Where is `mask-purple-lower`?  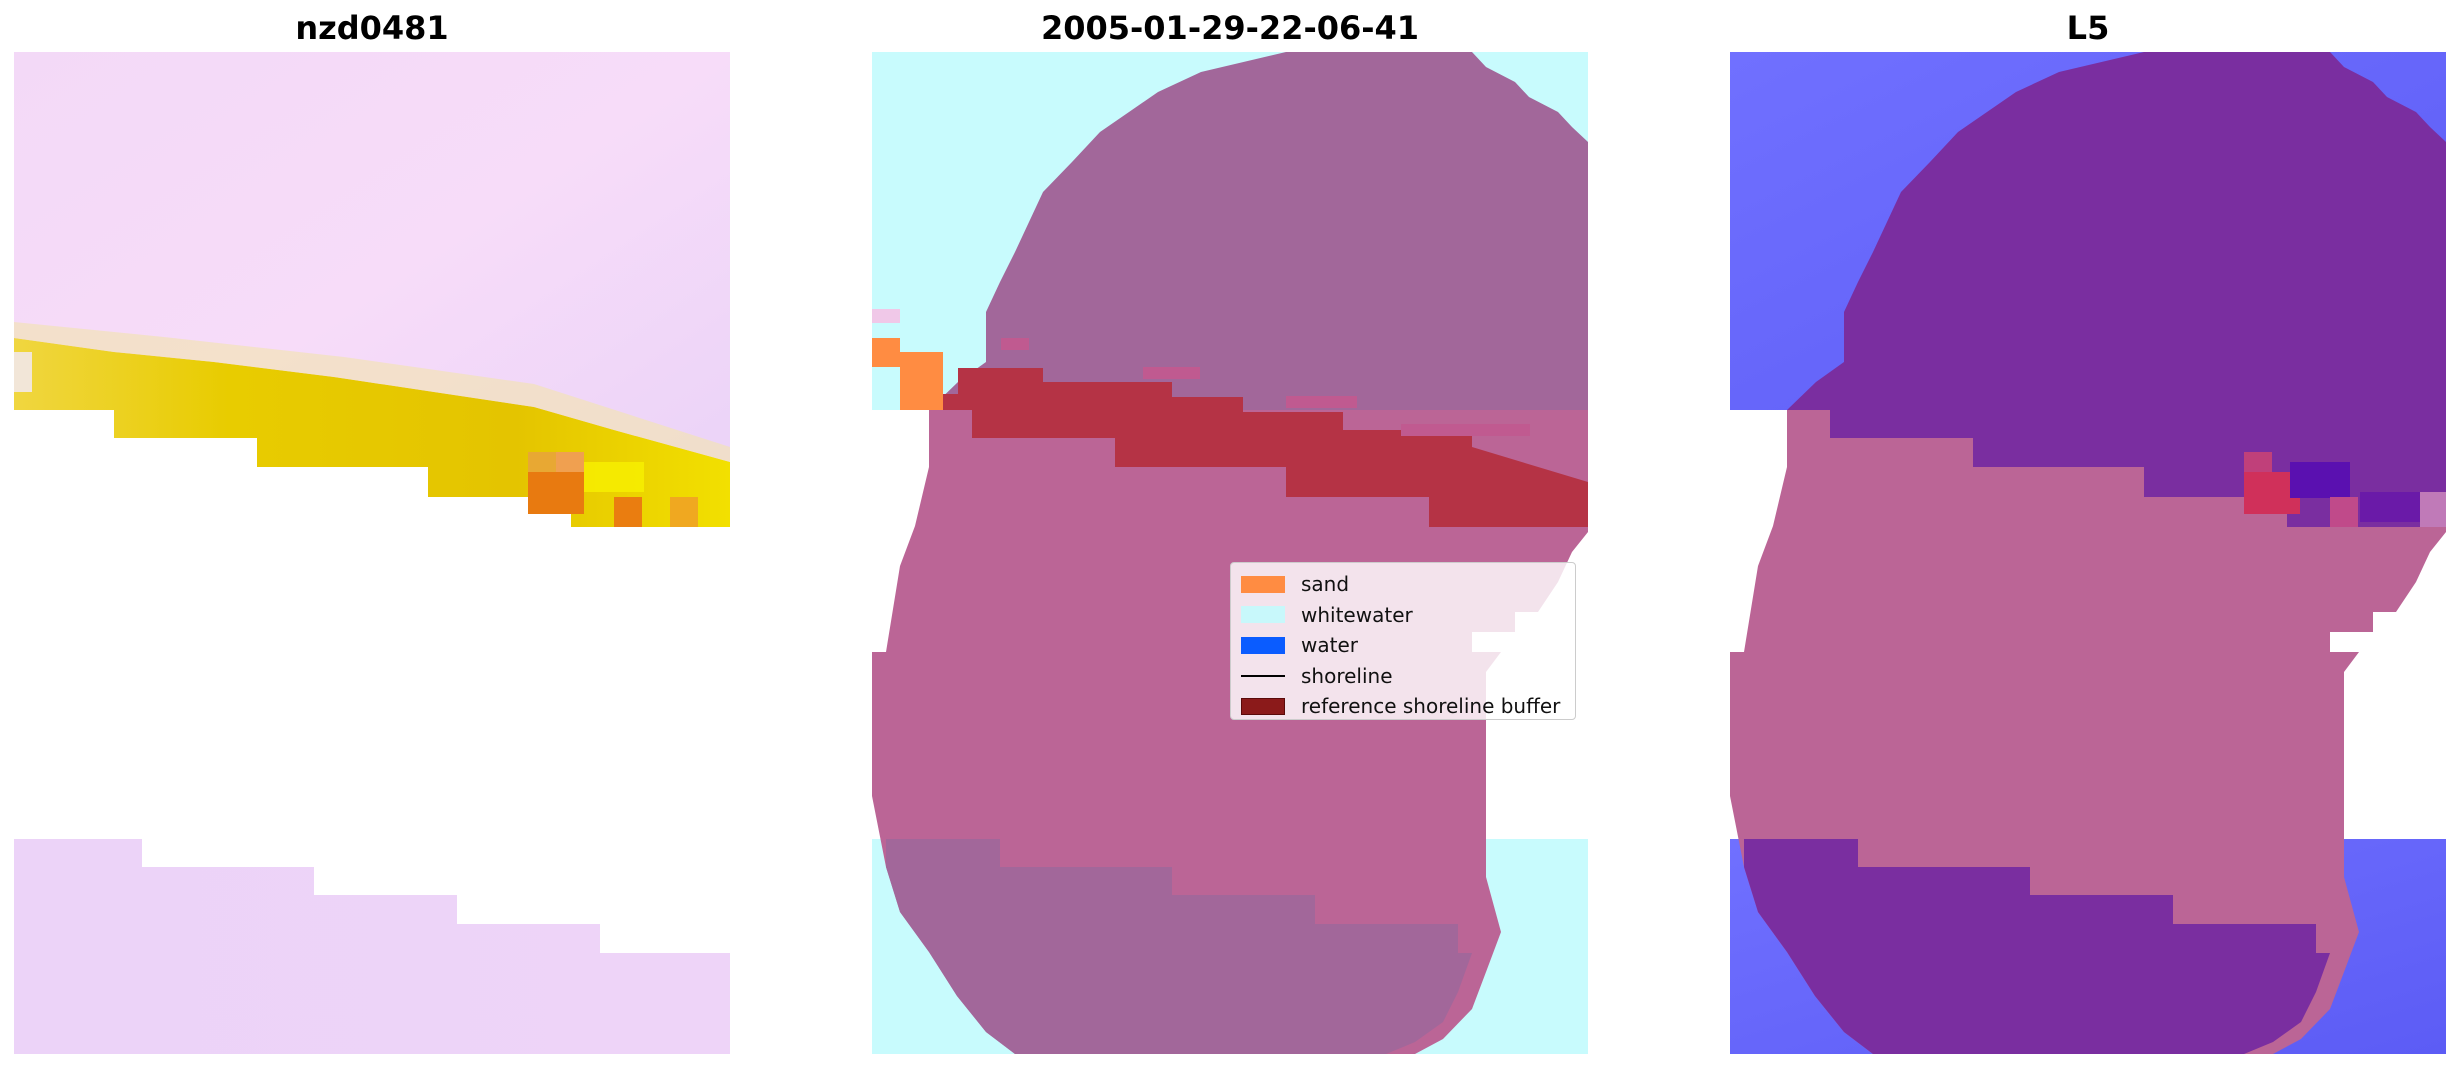
mask-purple-lower is located at coordinates (1179, 946).